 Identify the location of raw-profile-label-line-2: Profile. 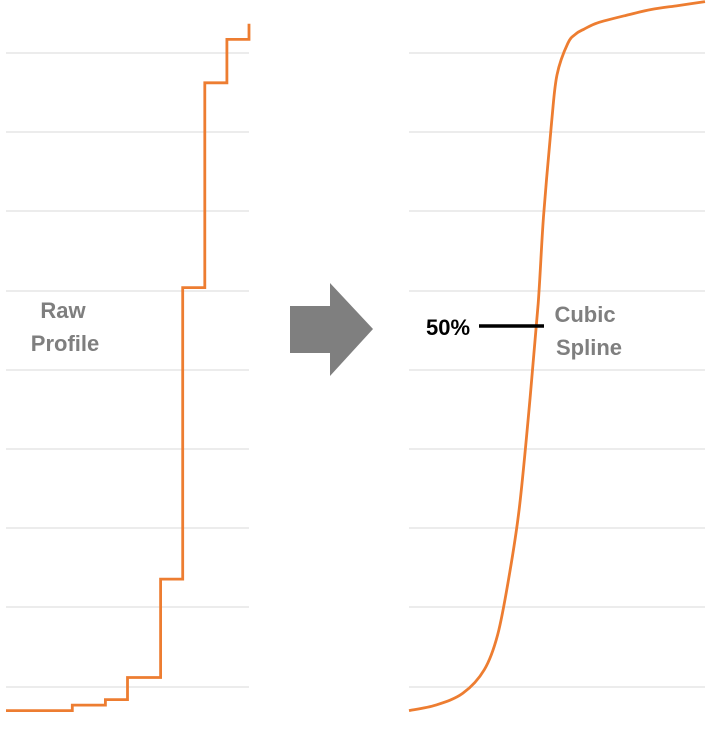
(65, 343).